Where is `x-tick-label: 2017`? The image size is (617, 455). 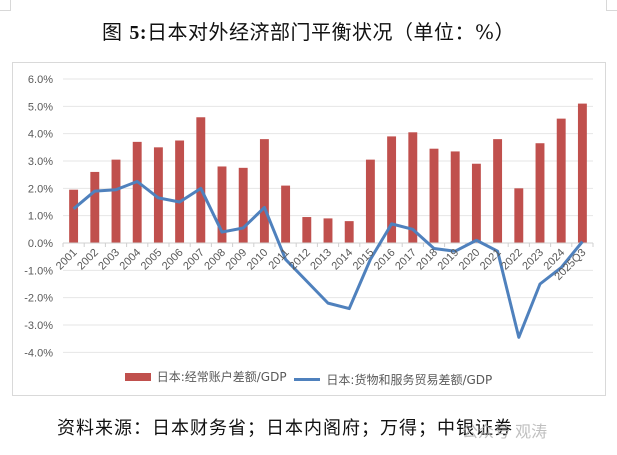
x-tick-label: 2017 is located at coordinates (406, 260).